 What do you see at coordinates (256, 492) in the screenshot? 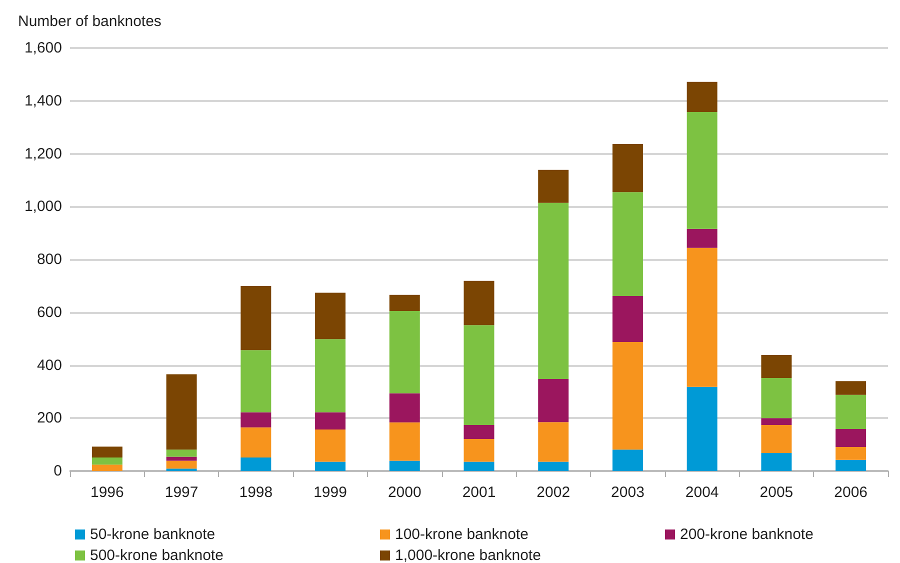
I see `x-tick-label: 1998` at bounding box center [256, 492].